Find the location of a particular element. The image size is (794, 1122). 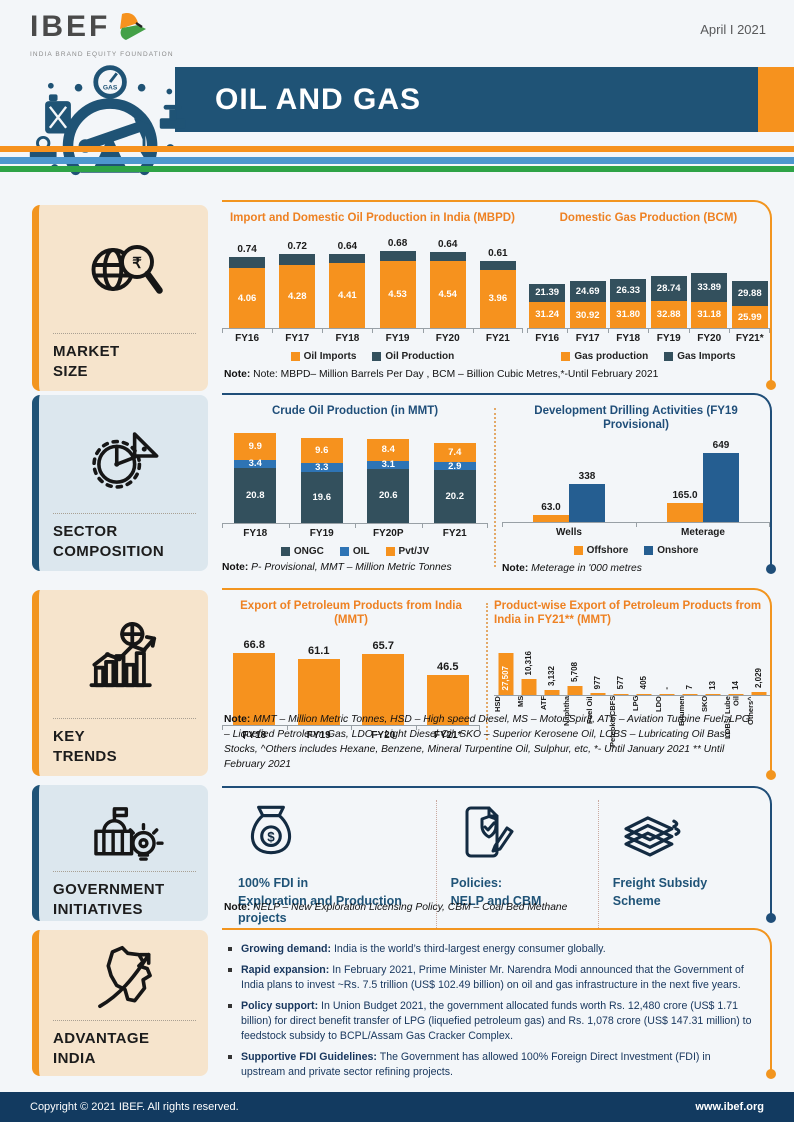

bar-segment: 4.28 is located at coordinates (297, 297).